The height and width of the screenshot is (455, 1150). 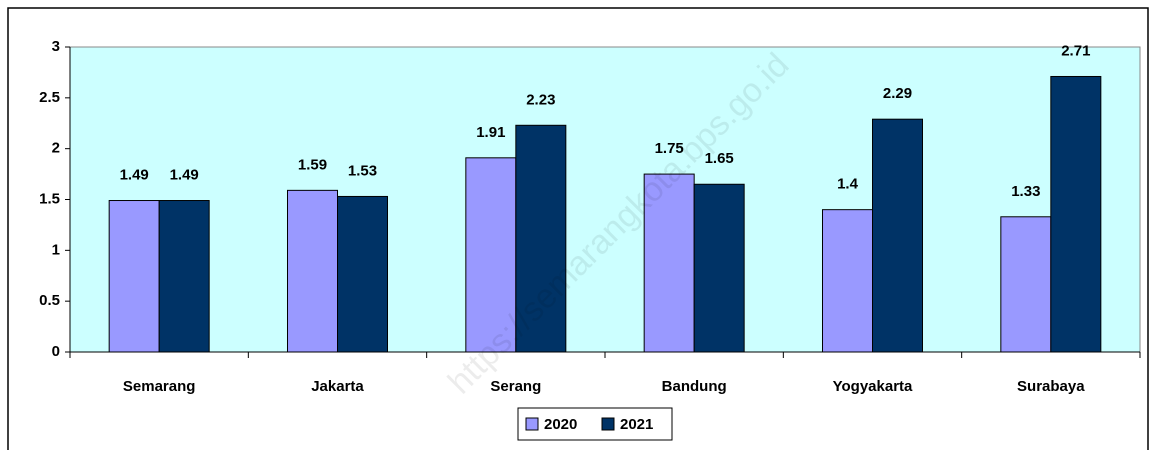 I want to click on data-label: 2.71, so click(x=1075, y=50).